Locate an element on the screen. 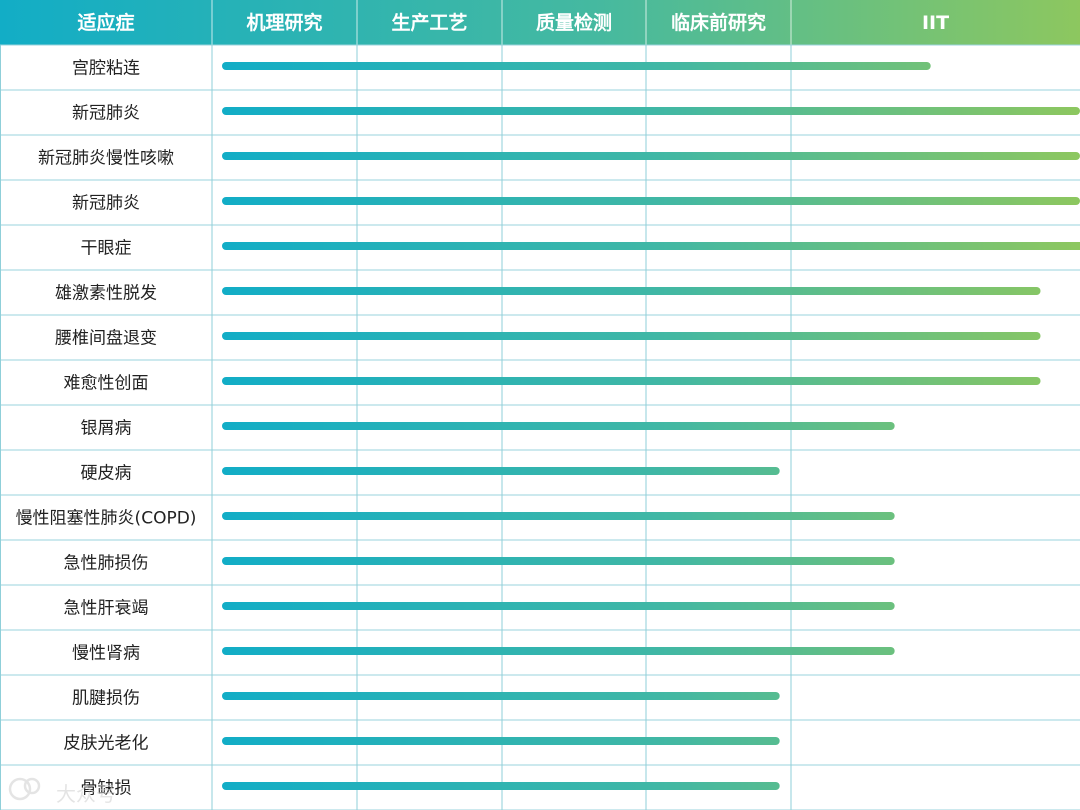 The height and width of the screenshot is (810, 1080). row-label: 肌腱损伤 is located at coordinates (106, 699).